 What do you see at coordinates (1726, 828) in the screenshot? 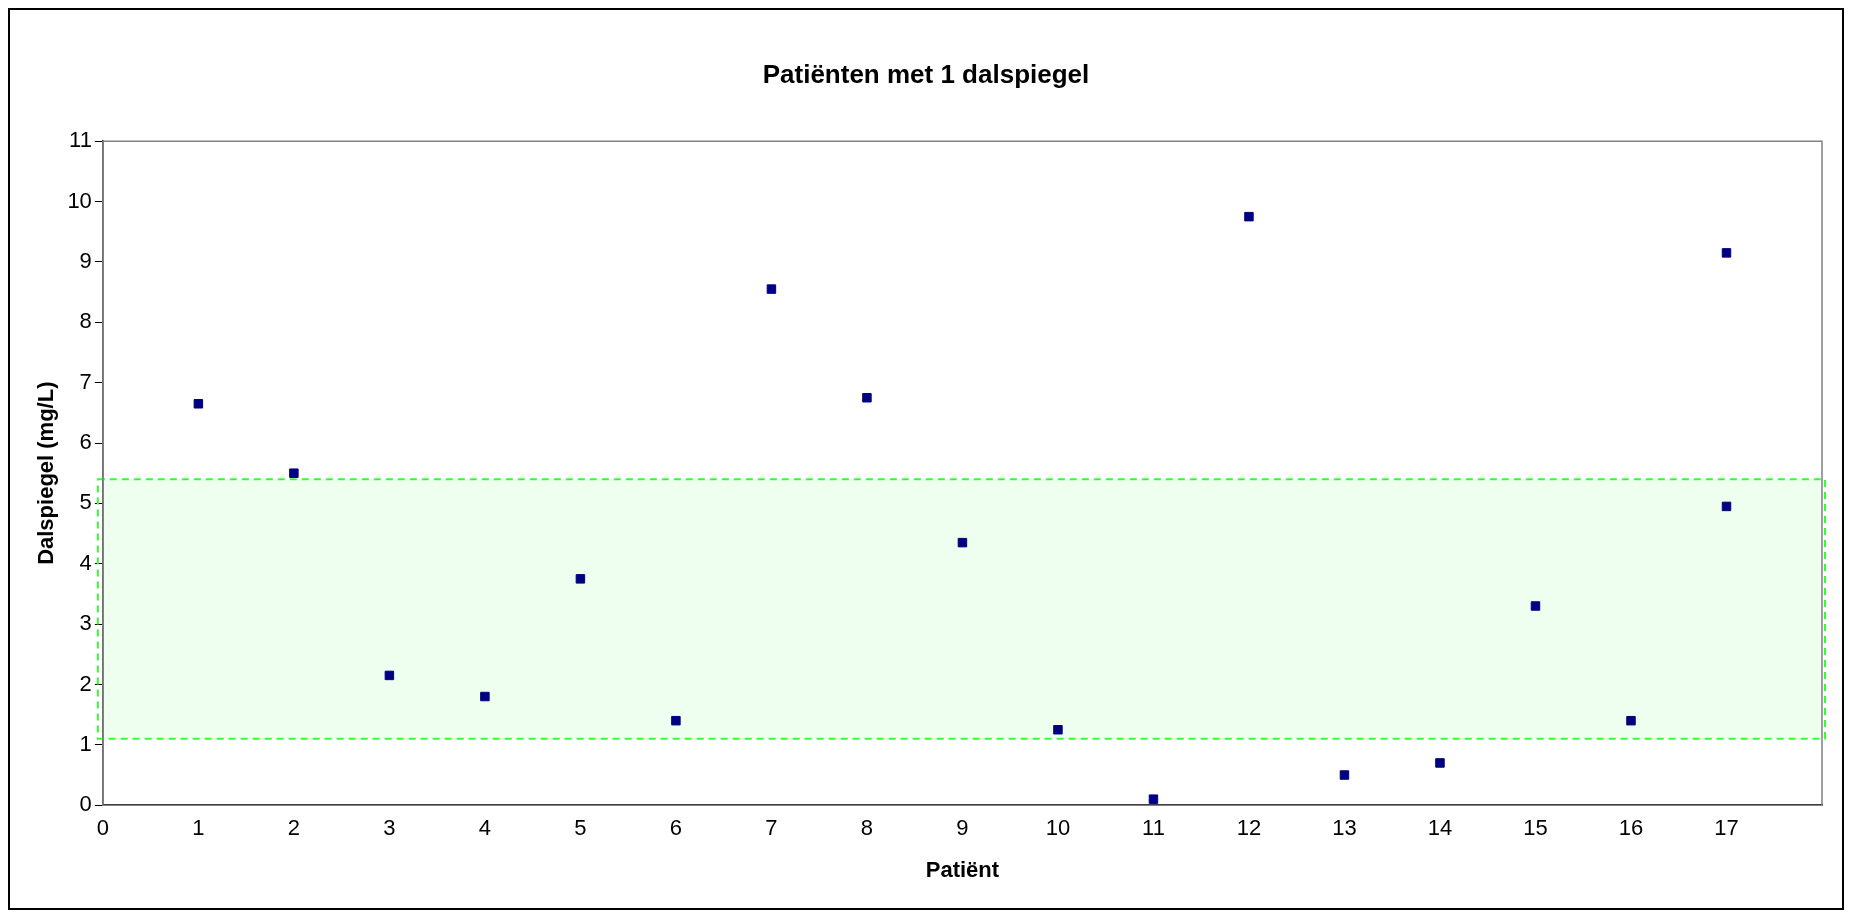
I see `x-tick-label: 17` at bounding box center [1726, 828].